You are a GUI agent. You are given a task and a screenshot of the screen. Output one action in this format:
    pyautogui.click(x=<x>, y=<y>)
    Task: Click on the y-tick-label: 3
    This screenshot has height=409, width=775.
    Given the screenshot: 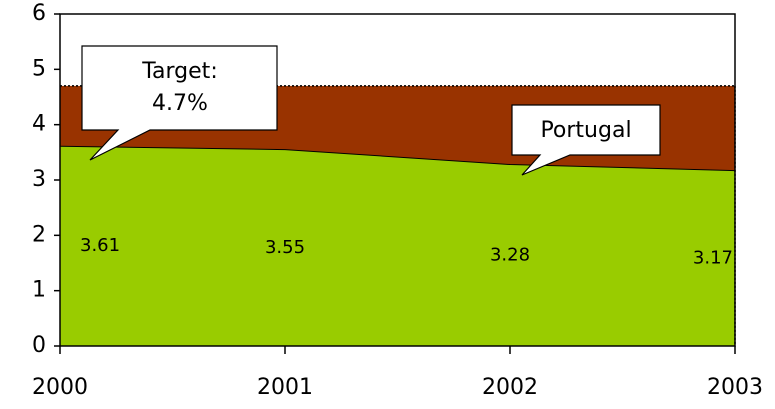 What is the action you would take?
    pyautogui.click(x=39, y=179)
    